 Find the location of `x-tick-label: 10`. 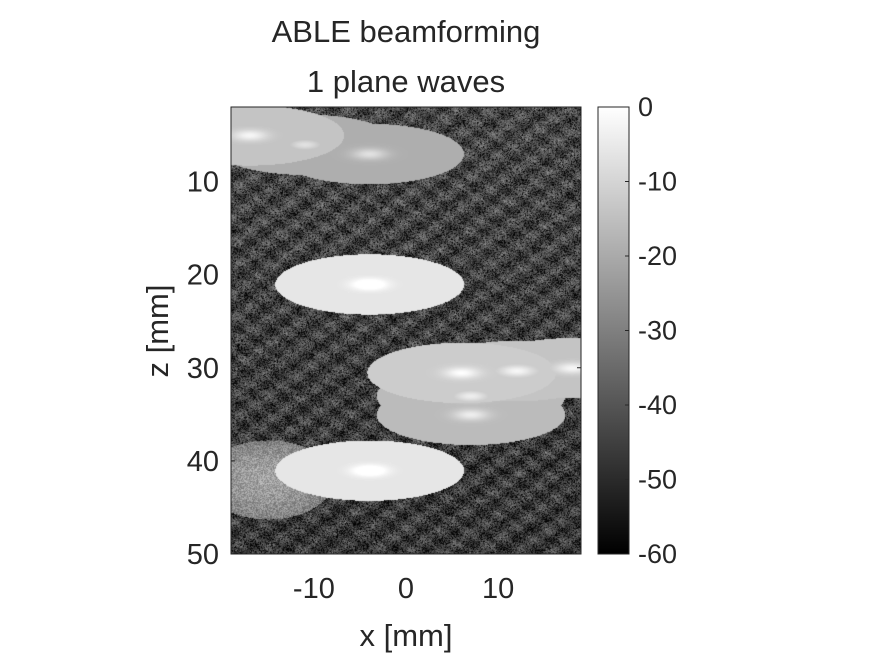

x-tick-label: 10 is located at coordinates (498, 589).